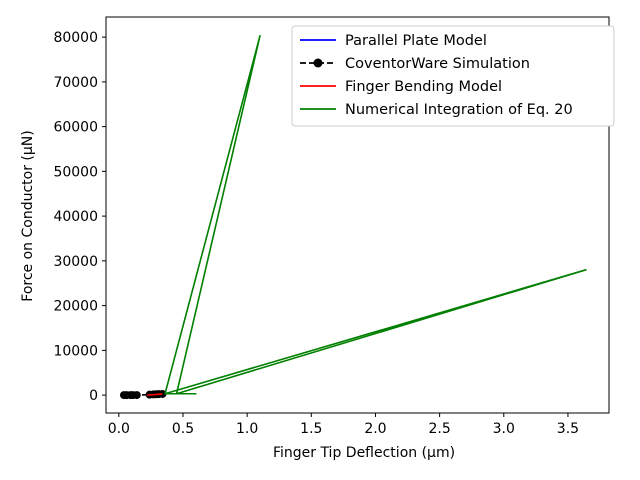 The image size is (640, 480). Describe the element at coordinates (416, 41) in the screenshot. I see `legend-label-0: Parallel Plate Model` at that location.